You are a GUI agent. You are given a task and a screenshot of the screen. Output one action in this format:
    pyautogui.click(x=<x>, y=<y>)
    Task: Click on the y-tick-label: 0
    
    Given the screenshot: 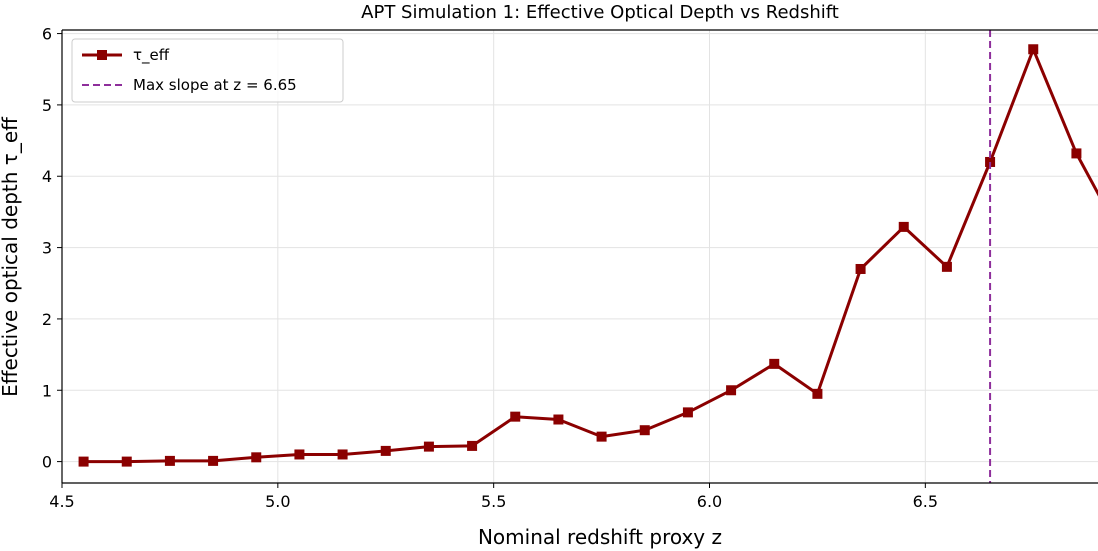 What is the action you would take?
    pyautogui.click(x=47, y=462)
    